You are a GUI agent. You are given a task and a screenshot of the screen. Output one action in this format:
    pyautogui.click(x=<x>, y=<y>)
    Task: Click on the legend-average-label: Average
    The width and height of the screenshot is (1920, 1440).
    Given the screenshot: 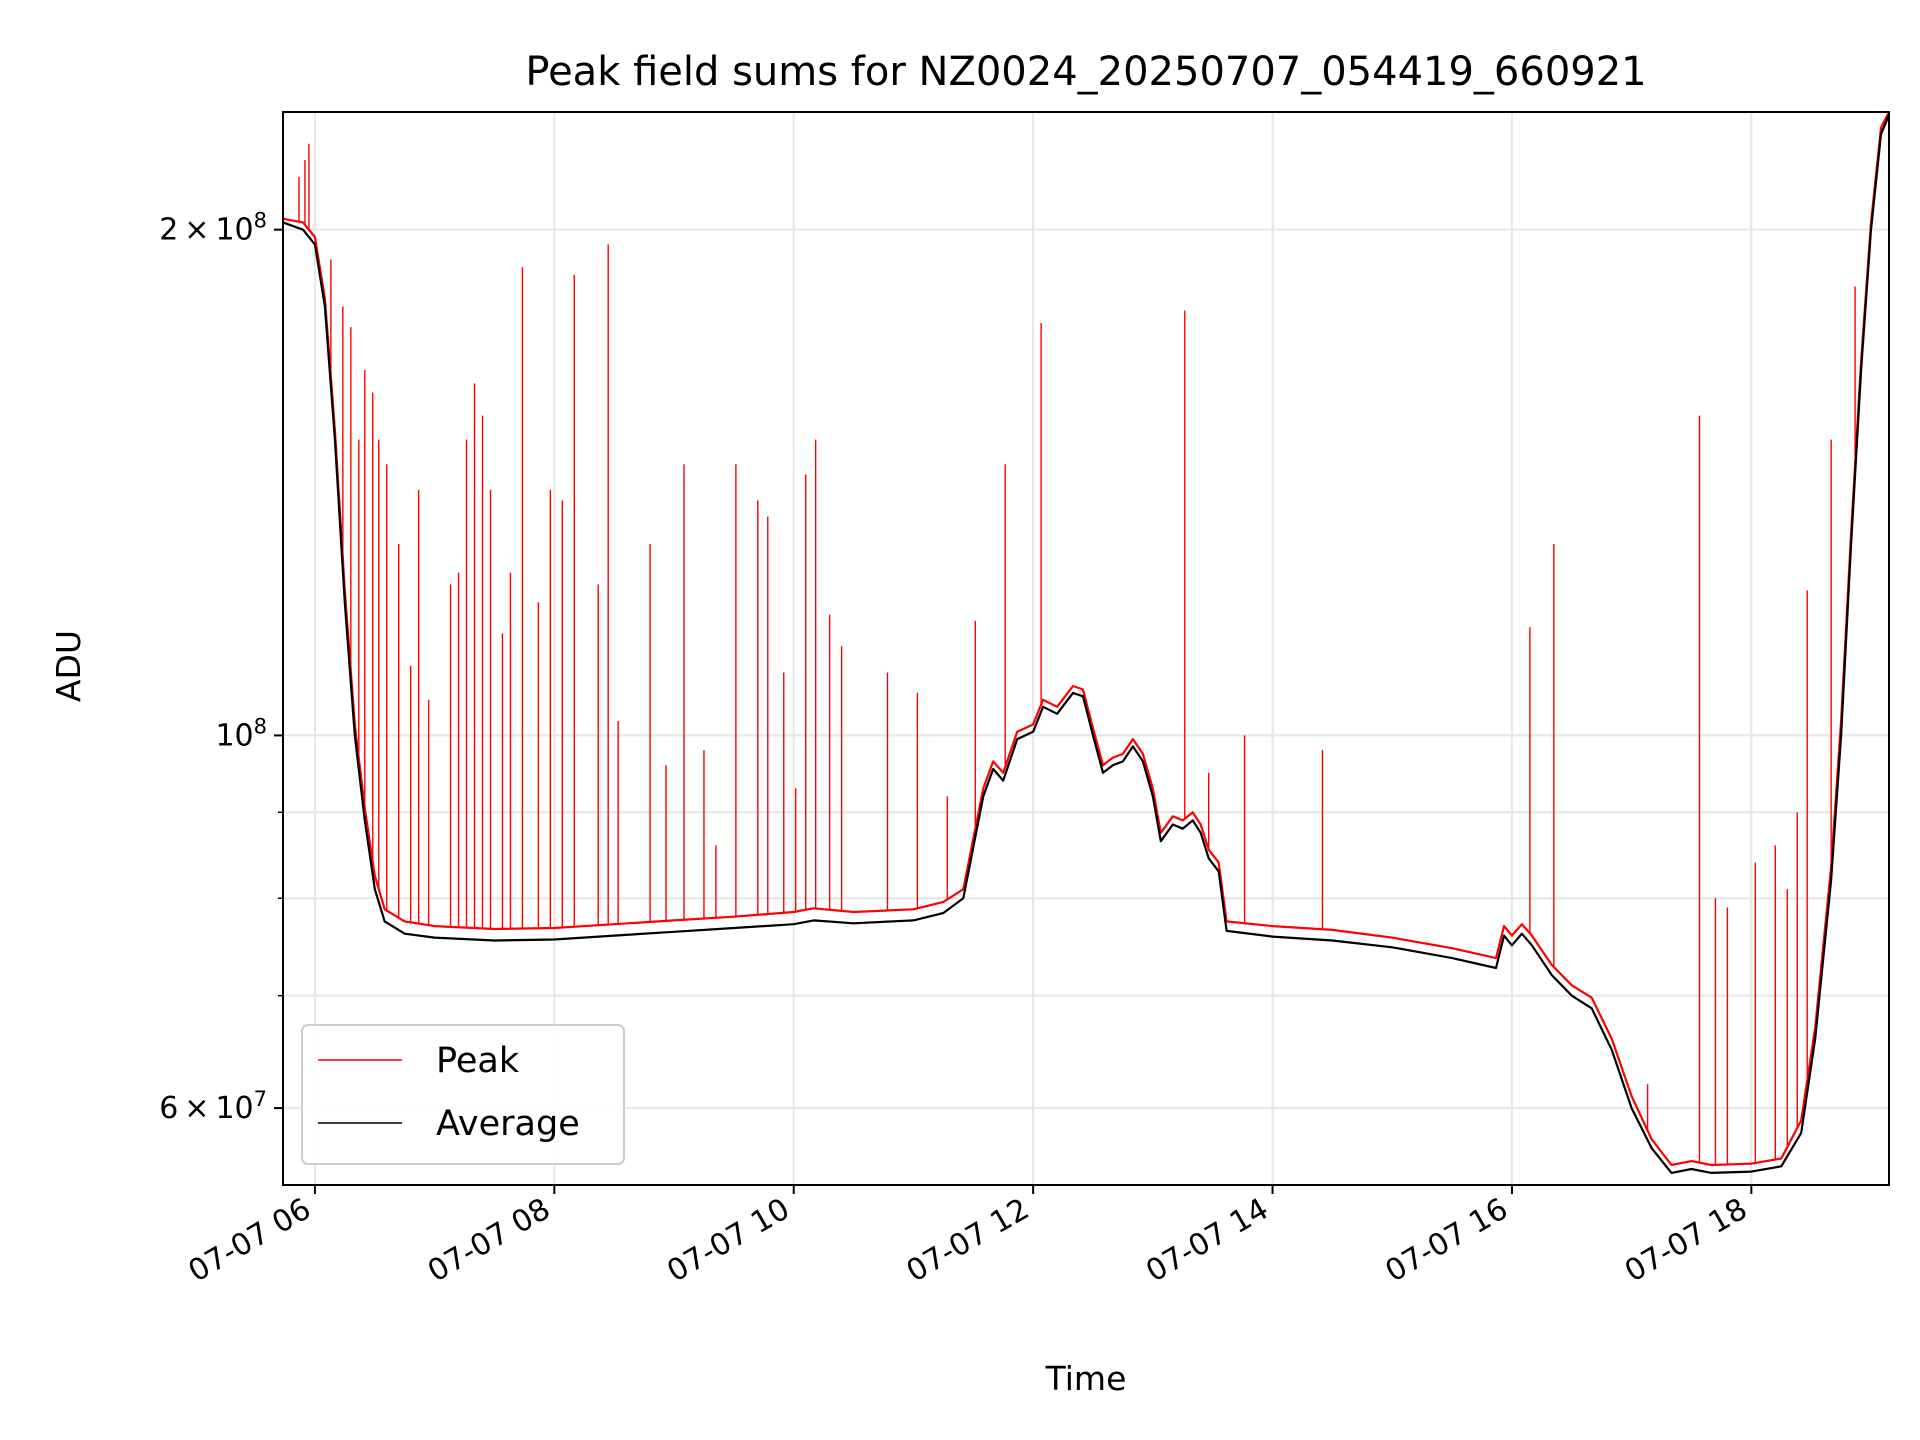 What is the action you would take?
    pyautogui.click(x=508, y=1124)
    